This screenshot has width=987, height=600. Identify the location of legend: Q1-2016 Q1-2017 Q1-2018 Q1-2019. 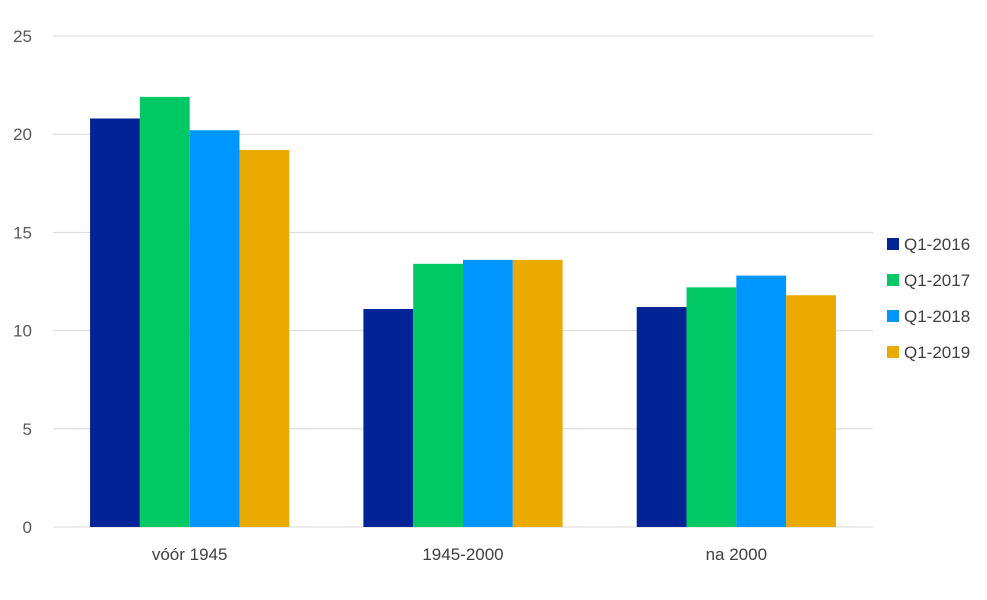
(928, 298).